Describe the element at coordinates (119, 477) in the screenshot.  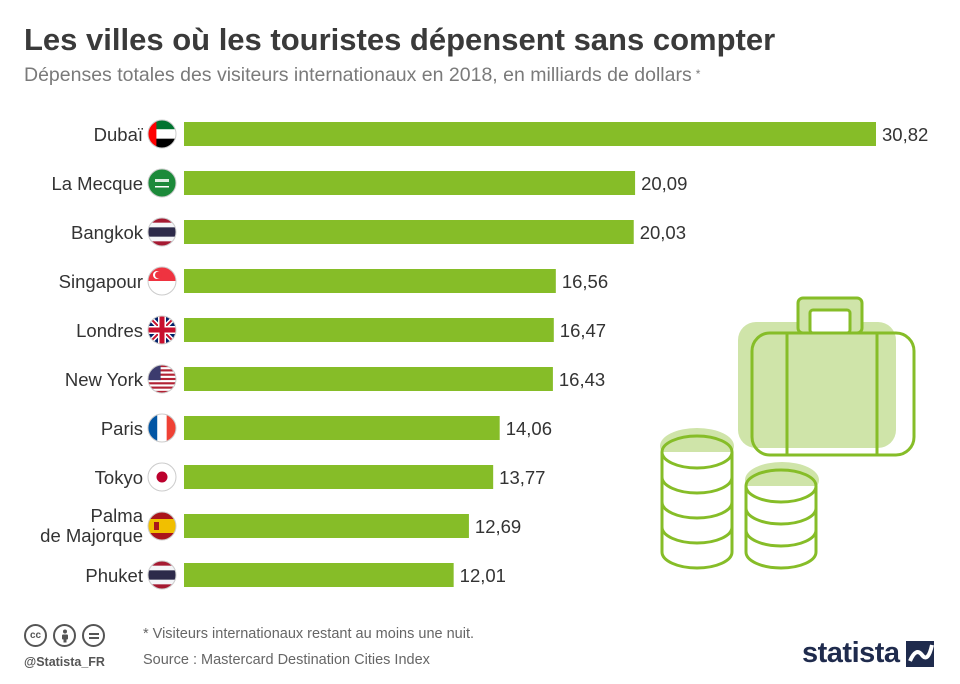
I see `category-label: Tokyo` at that location.